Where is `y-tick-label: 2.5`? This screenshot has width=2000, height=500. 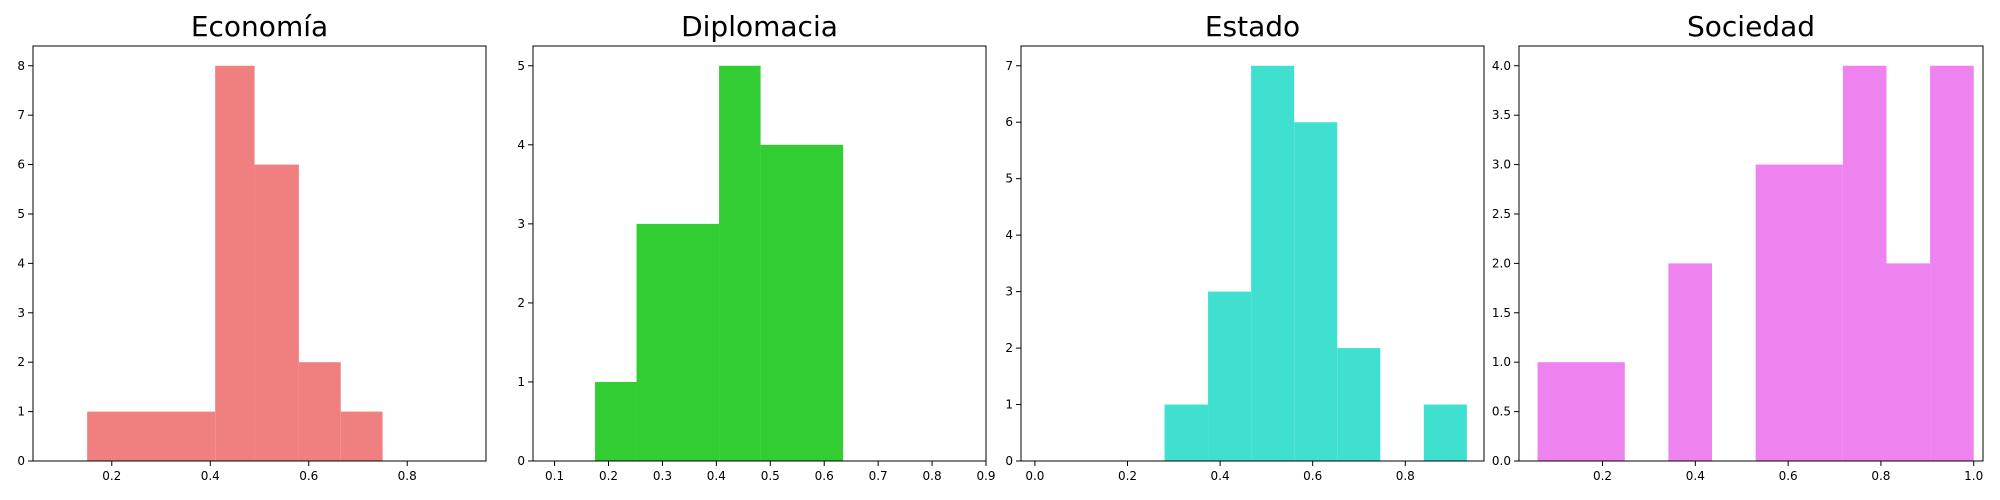 y-tick-label: 2.5 is located at coordinates (1501, 214).